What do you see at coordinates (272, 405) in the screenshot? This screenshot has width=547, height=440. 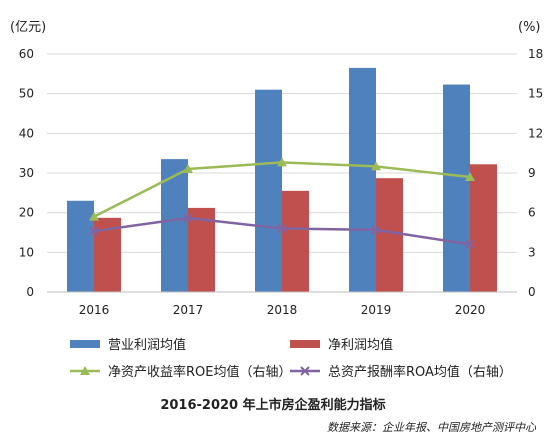 I see `chart-title: 2016-2020 年上市房企盈利能力指标` at bounding box center [272, 405].